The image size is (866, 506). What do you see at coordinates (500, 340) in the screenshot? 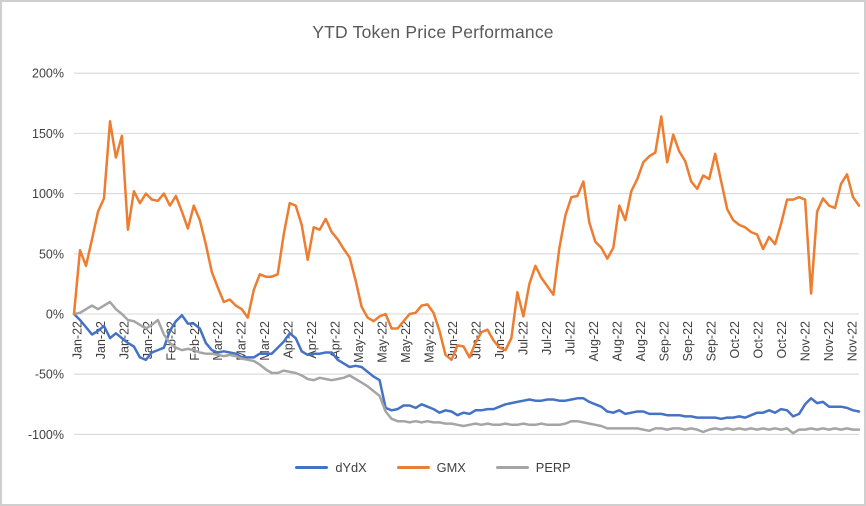
I see `x-tick-label: Jun-22` at bounding box center [500, 340].